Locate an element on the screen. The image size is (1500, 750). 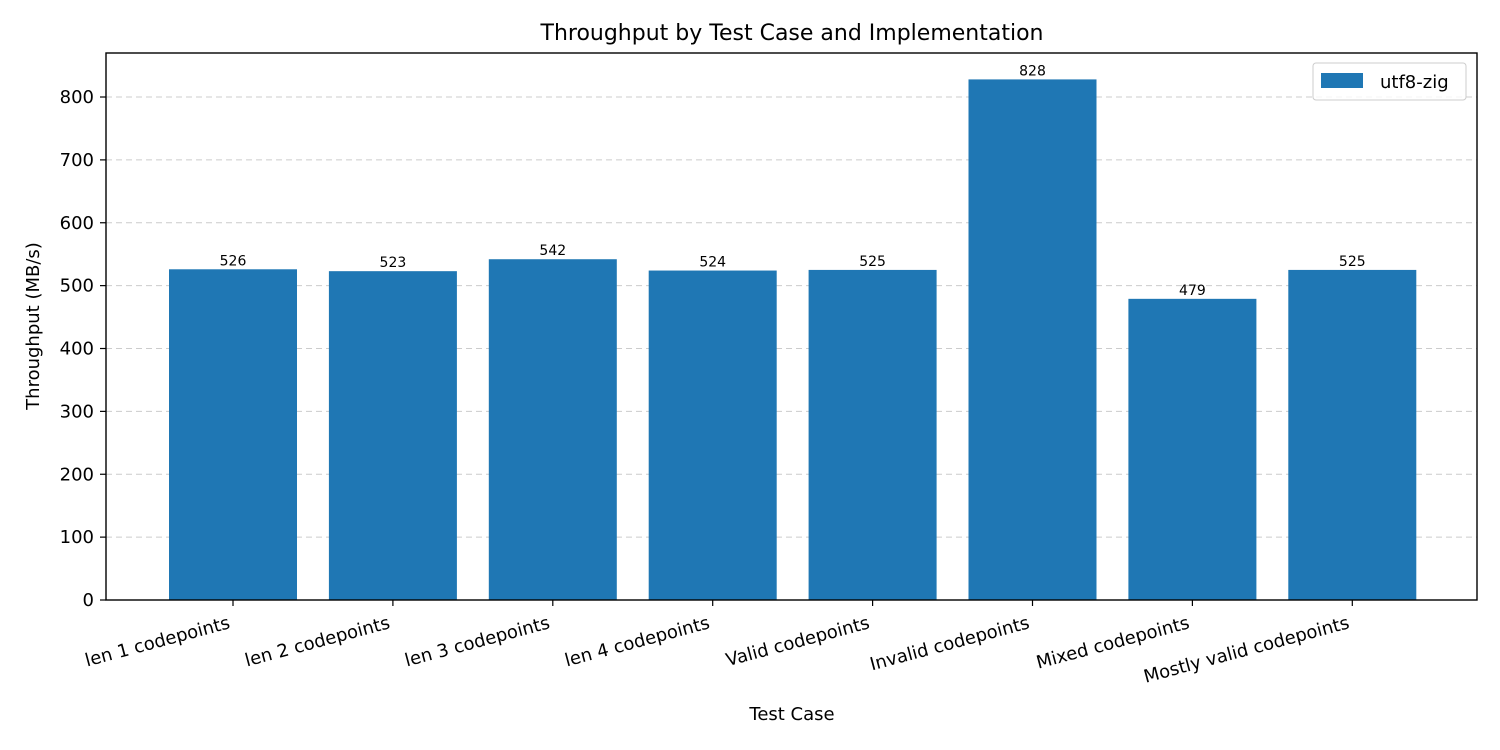
data-label: 524 is located at coordinates (712, 263).